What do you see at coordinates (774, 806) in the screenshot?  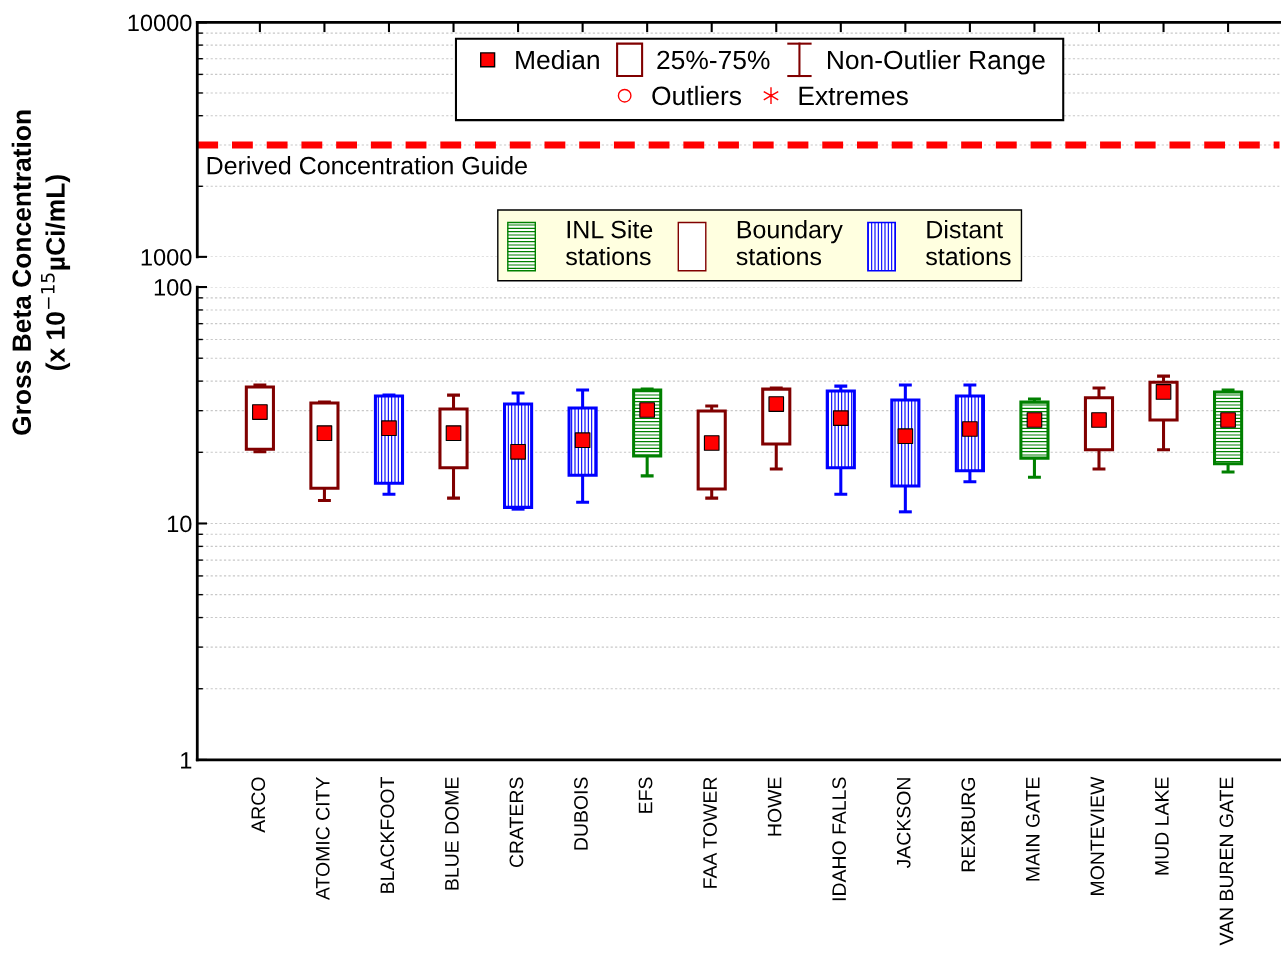 I see `x-tick-label: HOWE` at bounding box center [774, 806].